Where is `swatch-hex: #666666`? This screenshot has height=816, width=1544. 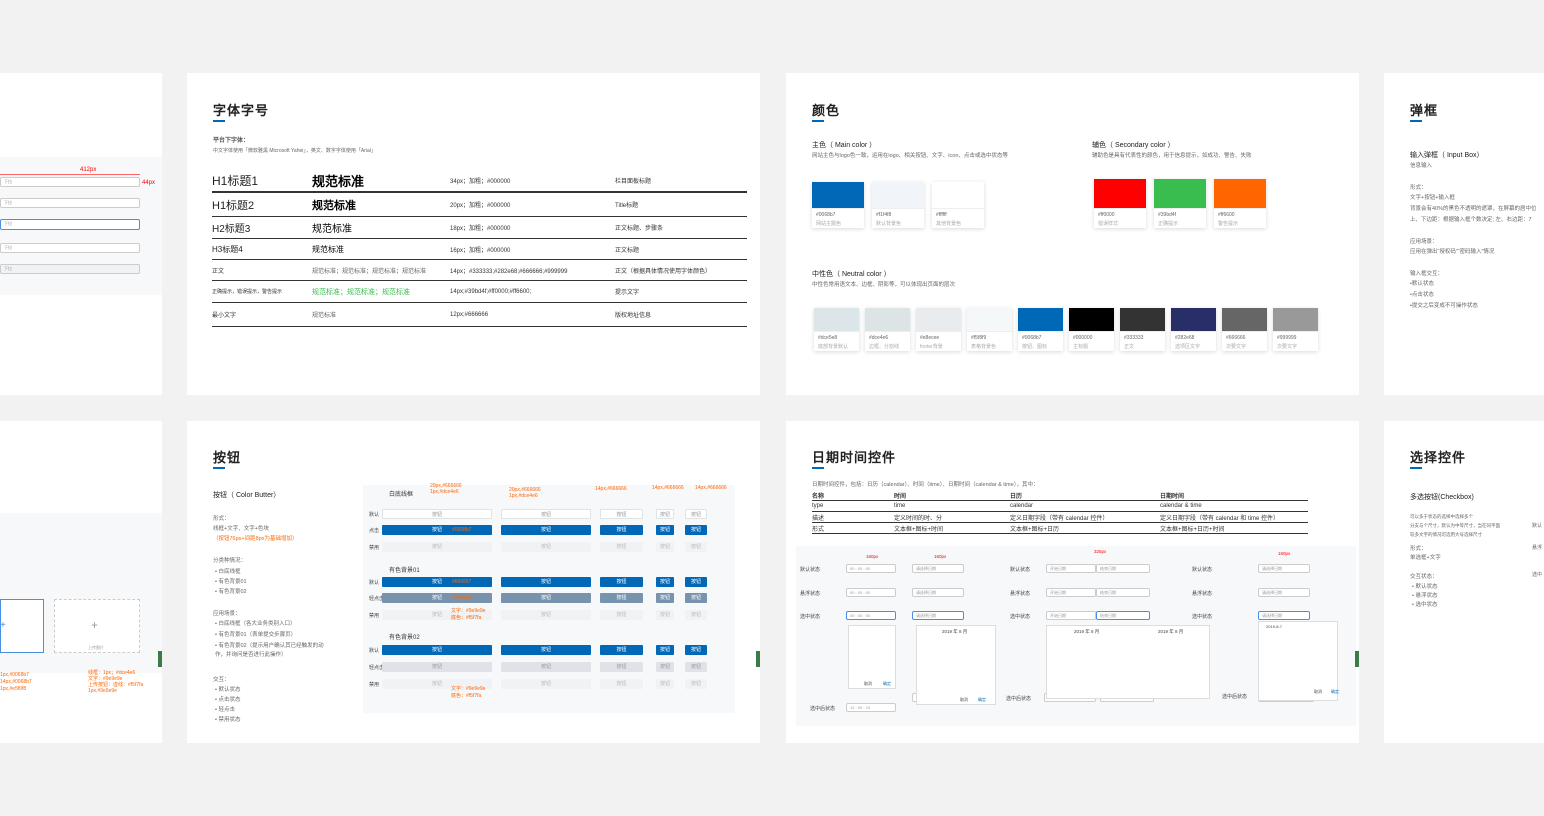
swatch-hex: #666666 is located at coordinates (1236, 338).